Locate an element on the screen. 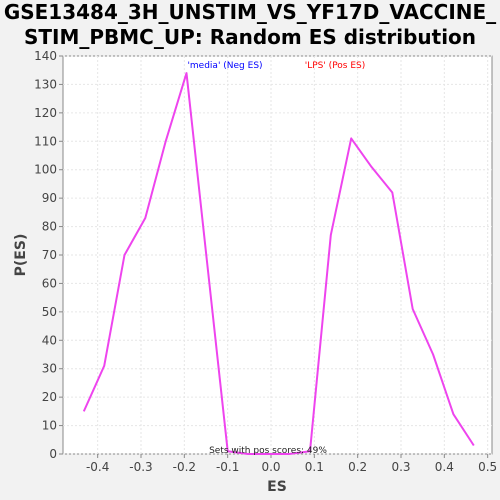 This screenshot has width=500, height=500. x-tick-label: 0.5 is located at coordinates (487, 467).